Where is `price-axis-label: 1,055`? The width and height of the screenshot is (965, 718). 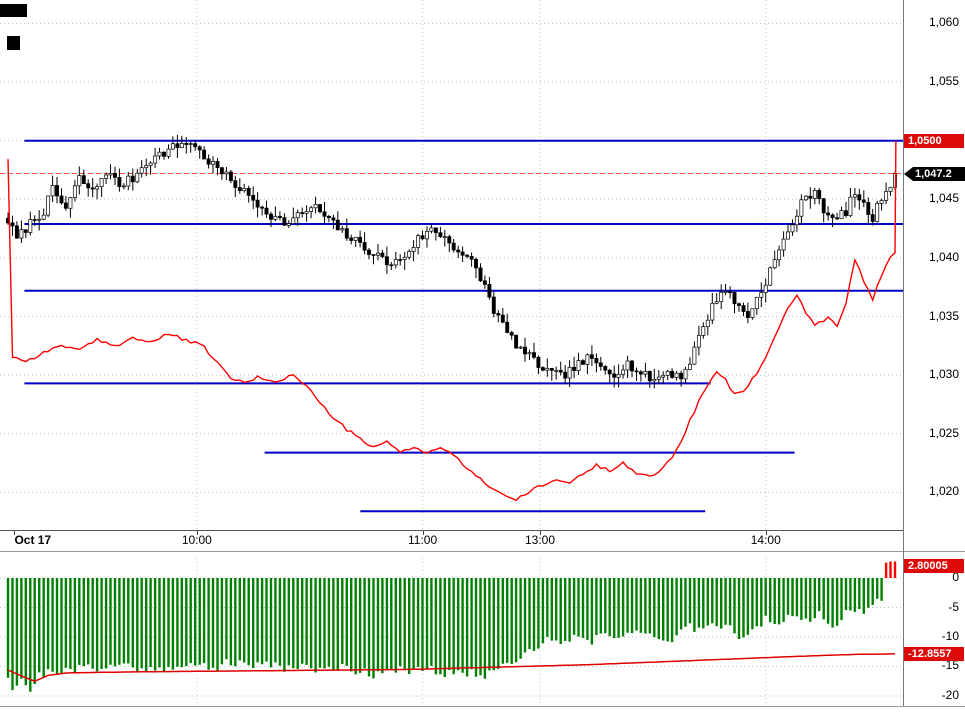 price-axis-label: 1,055 is located at coordinates (943, 81).